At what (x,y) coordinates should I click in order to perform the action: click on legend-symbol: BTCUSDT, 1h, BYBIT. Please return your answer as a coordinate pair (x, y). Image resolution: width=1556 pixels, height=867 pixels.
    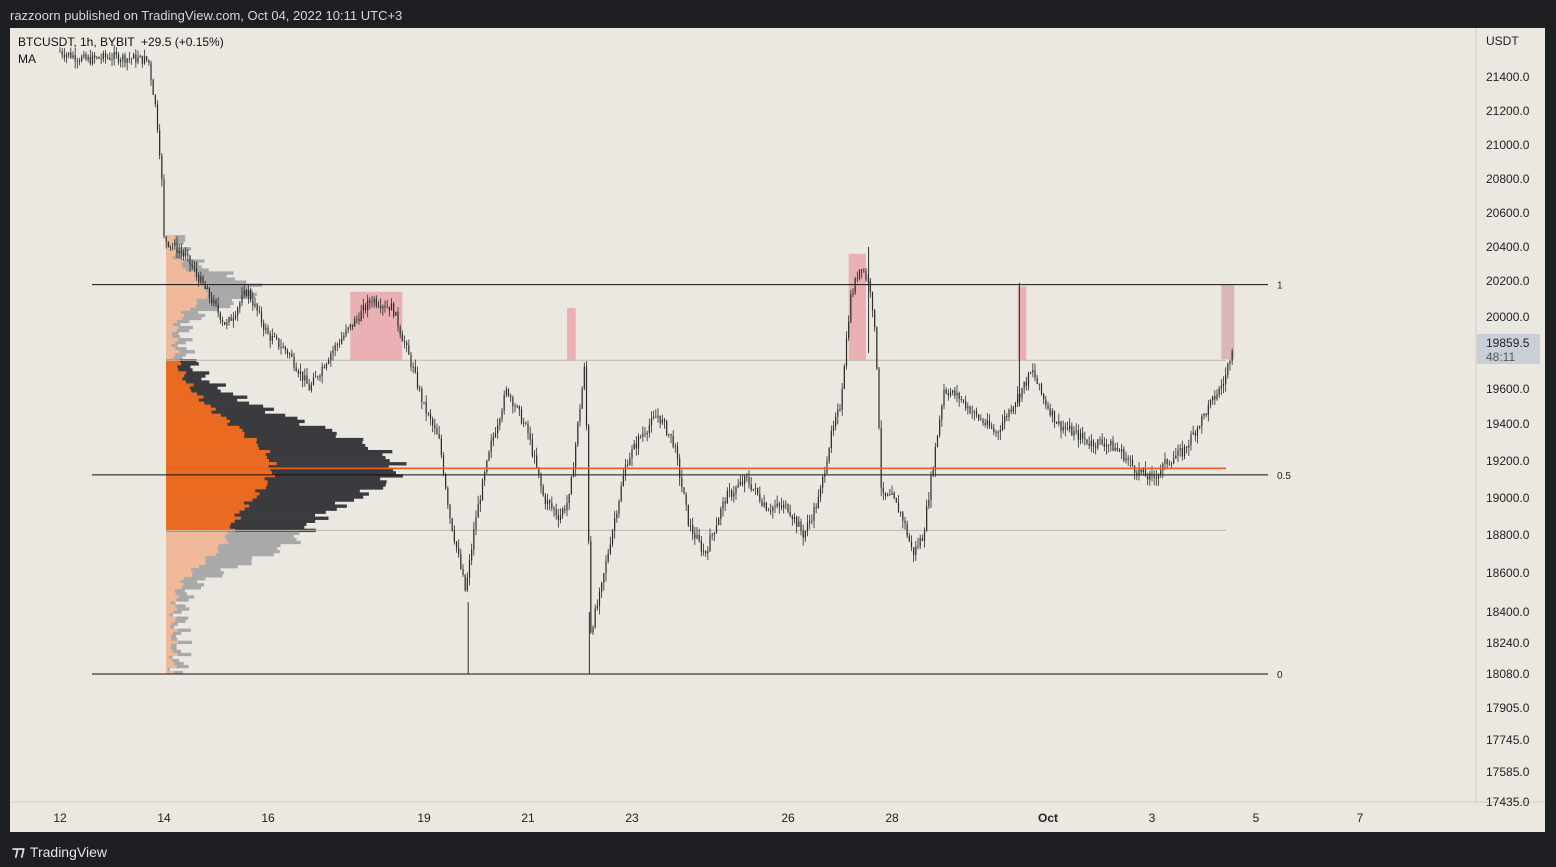
    Looking at the image, I should click on (76, 42).